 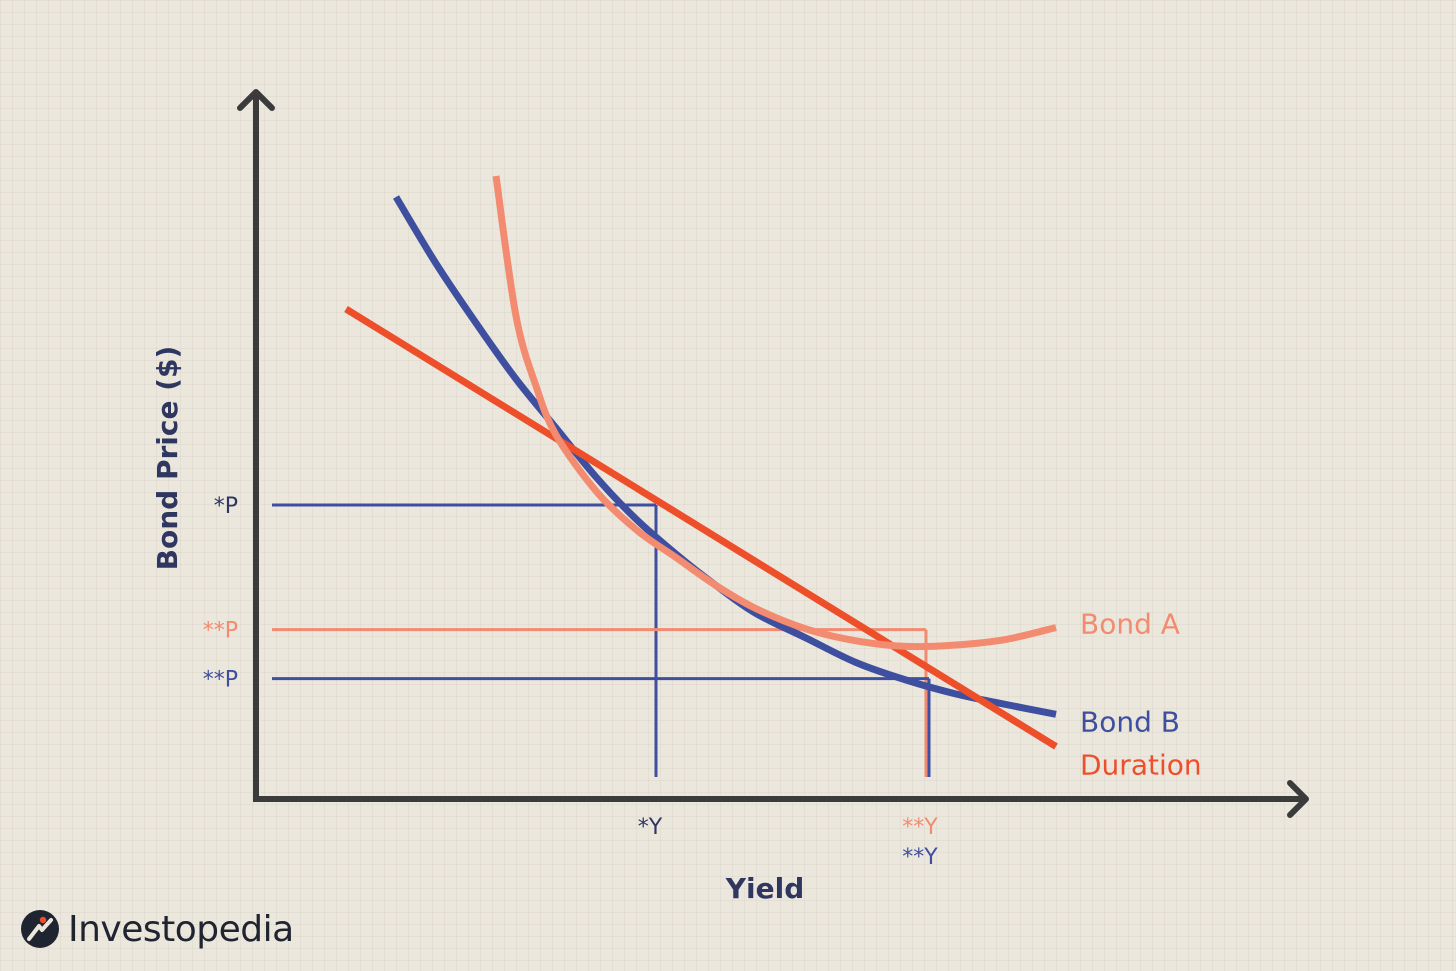 I want to click on series-labels: Bond A Bond B Duration, so click(x=1141, y=695).